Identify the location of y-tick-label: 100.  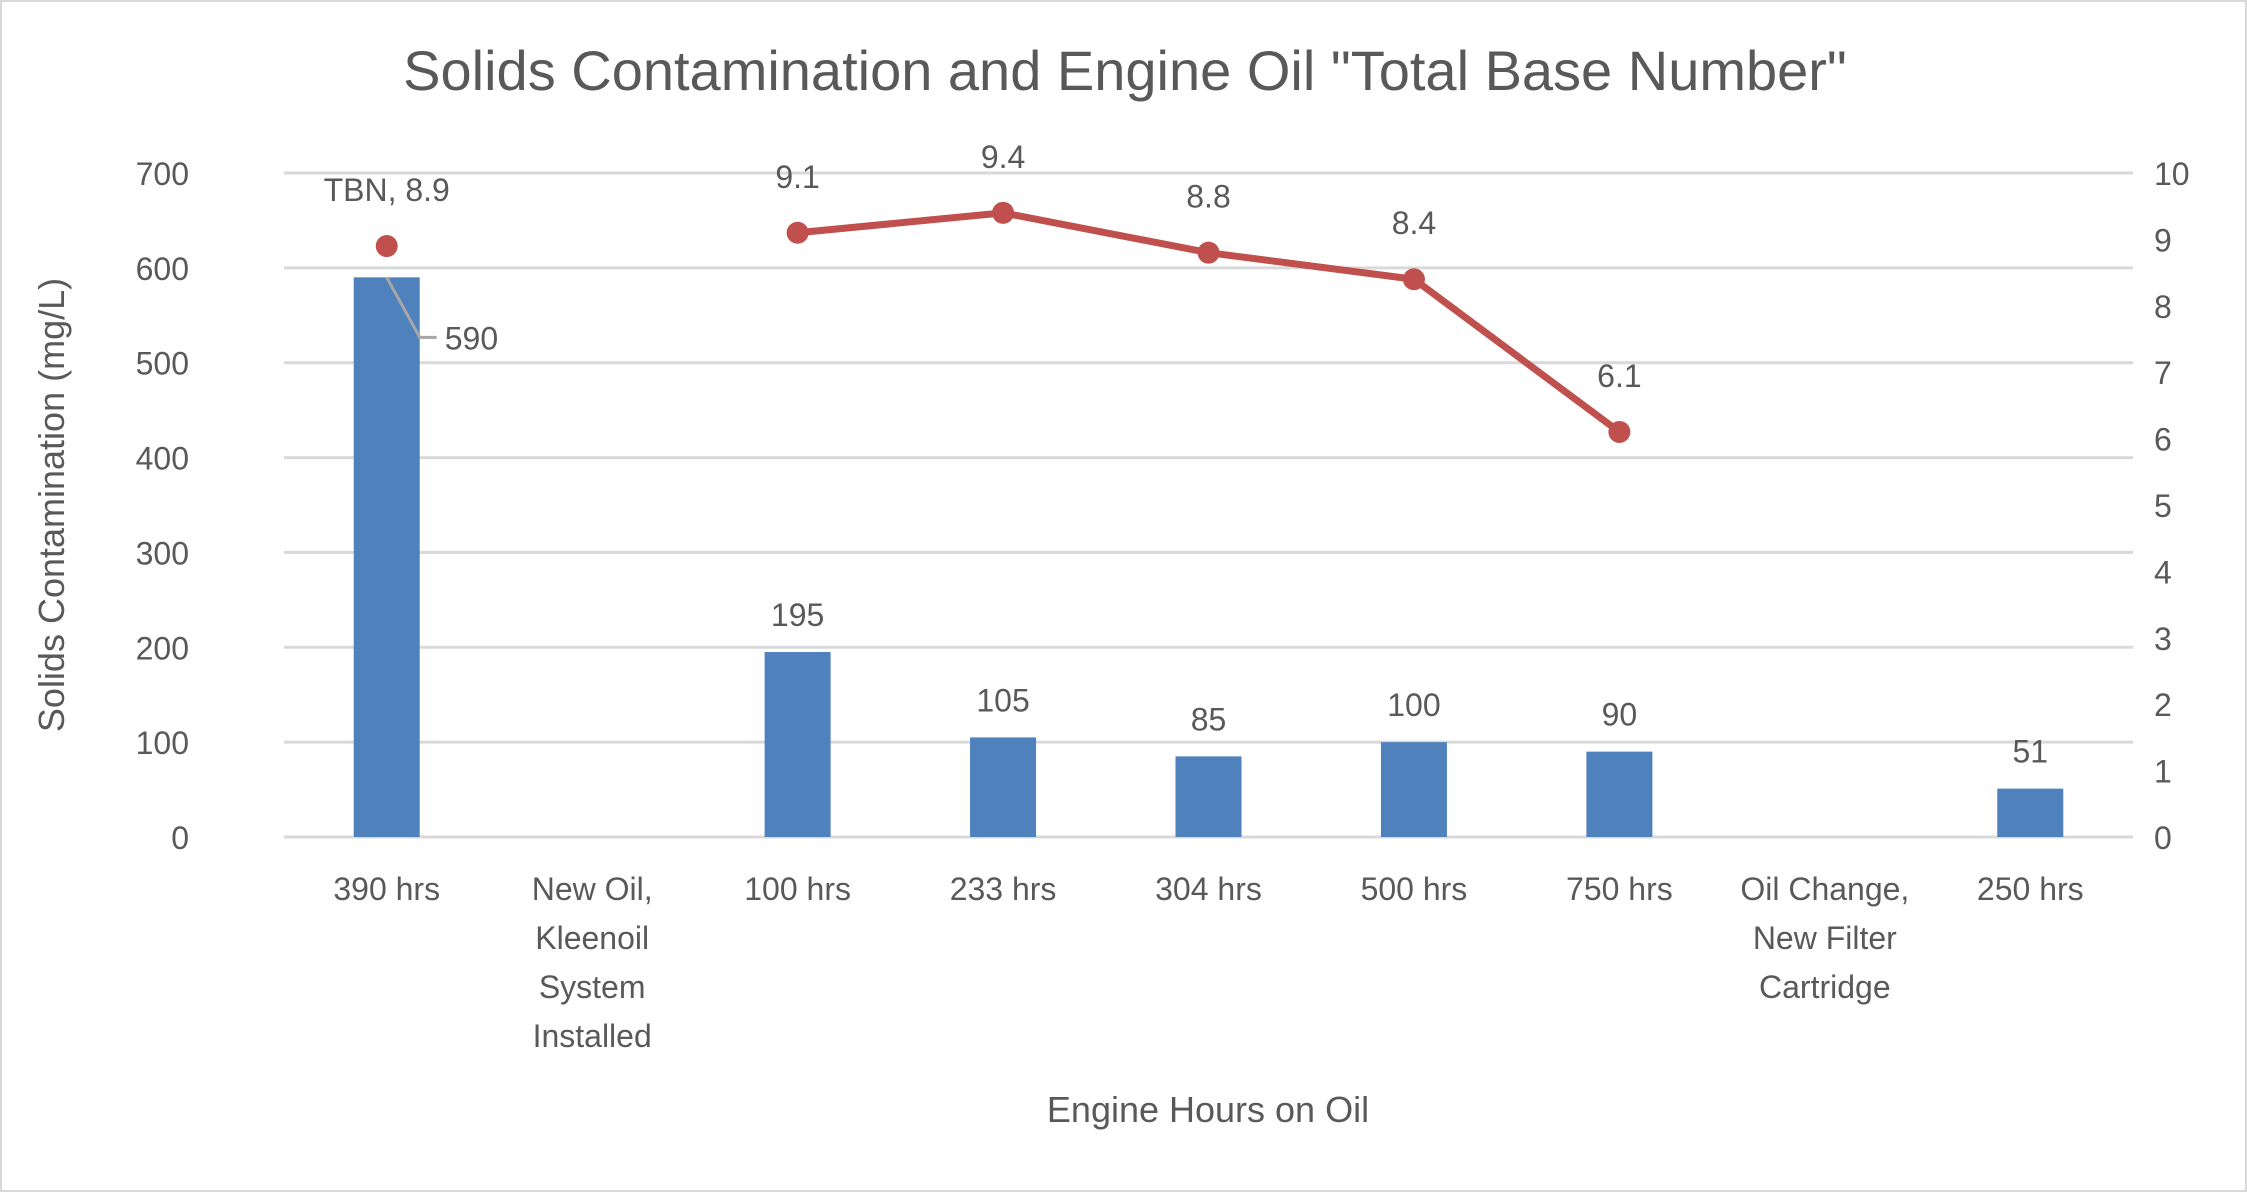
(162, 743).